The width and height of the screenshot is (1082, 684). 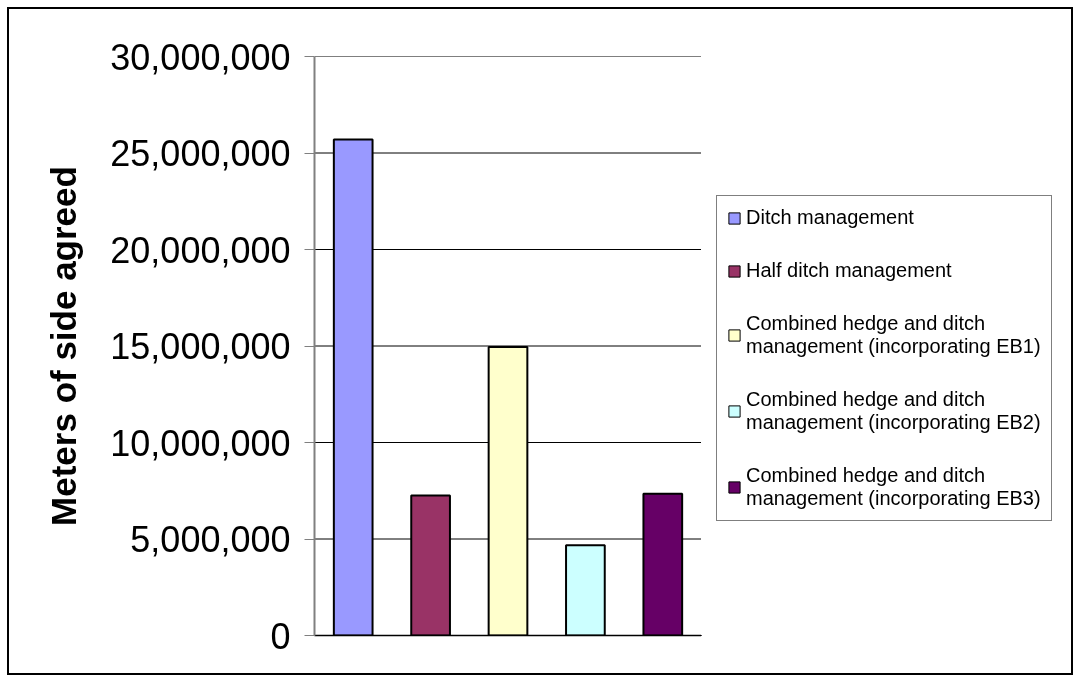 What do you see at coordinates (849, 270) in the screenshot?
I see `legend-label: Half ditch management` at bounding box center [849, 270].